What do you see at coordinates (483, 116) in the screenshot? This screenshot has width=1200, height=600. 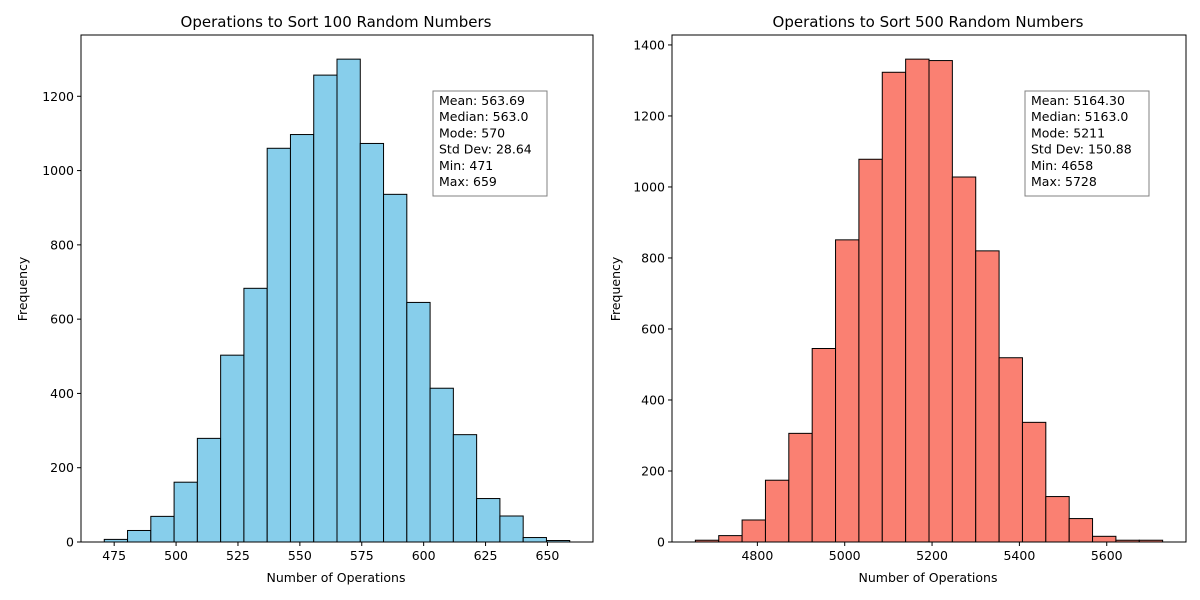 I see `stats-line: Median: 563.0` at bounding box center [483, 116].